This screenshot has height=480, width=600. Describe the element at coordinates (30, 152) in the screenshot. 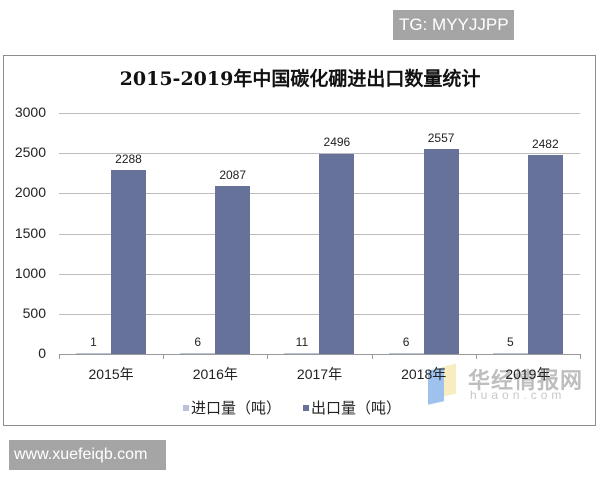

I see `y-tick-label: 2500` at that location.